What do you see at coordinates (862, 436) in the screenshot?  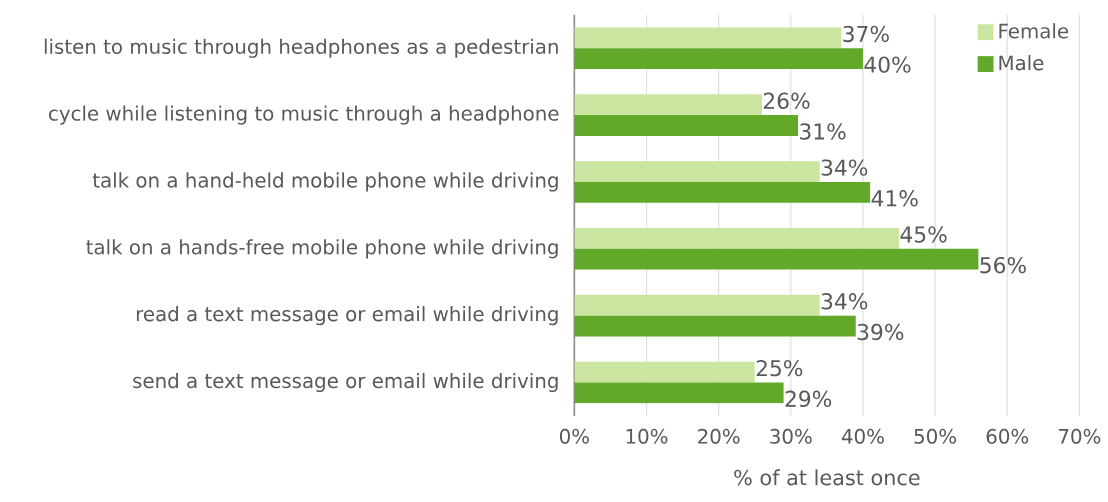 I see `x-tick-label: 40%` at bounding box center [862, 436].